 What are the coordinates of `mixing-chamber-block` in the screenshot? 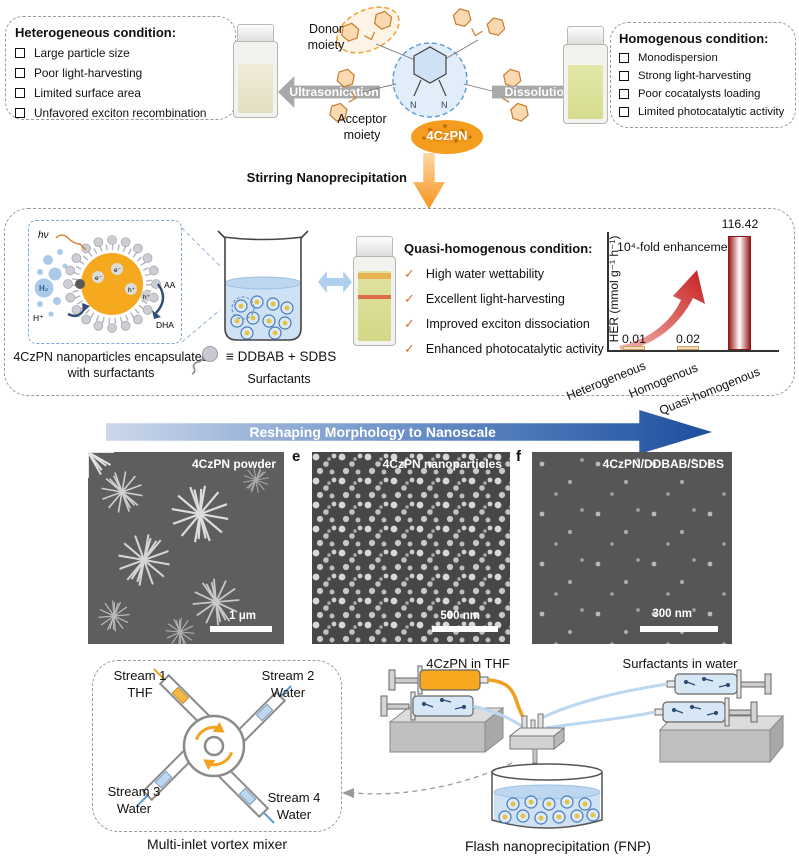 It's located at (537, 738).